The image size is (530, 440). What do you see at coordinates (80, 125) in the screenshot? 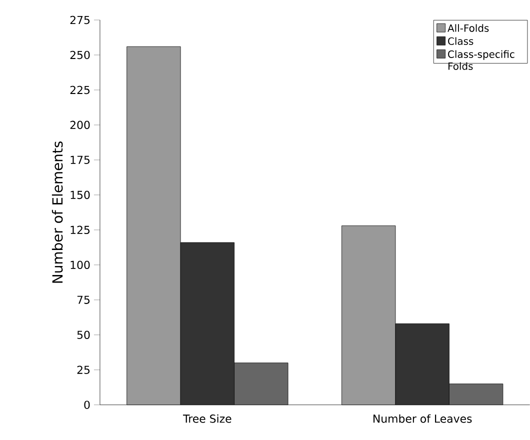
I see `y-tick-label: 200` at bounding box center [80, 125].